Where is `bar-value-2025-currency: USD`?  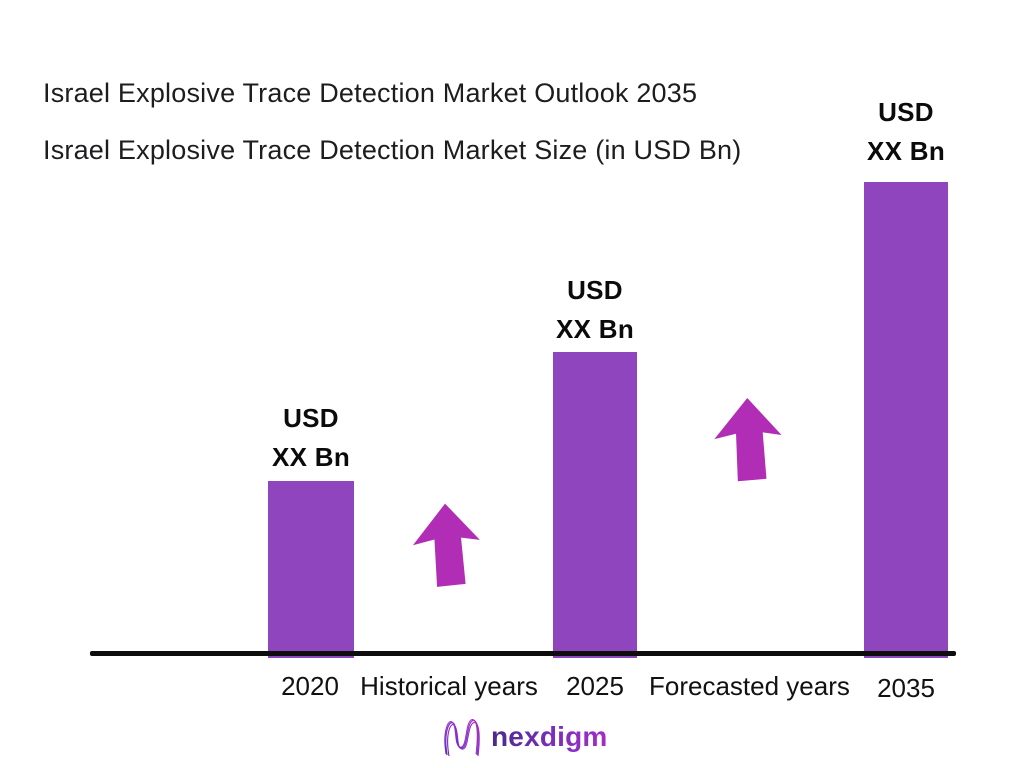
bar-value-2025-currency: USD is located at coordinates (595, 290).